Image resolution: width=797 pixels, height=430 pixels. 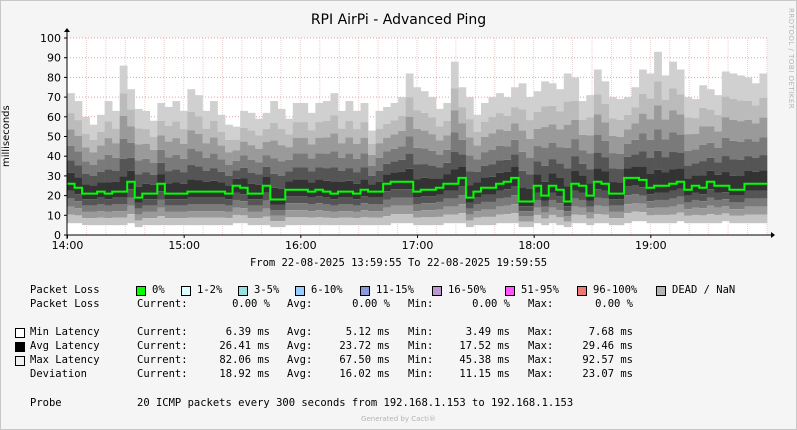 I want to click on stat-label: Min Latency, so click(x=65, y=332).